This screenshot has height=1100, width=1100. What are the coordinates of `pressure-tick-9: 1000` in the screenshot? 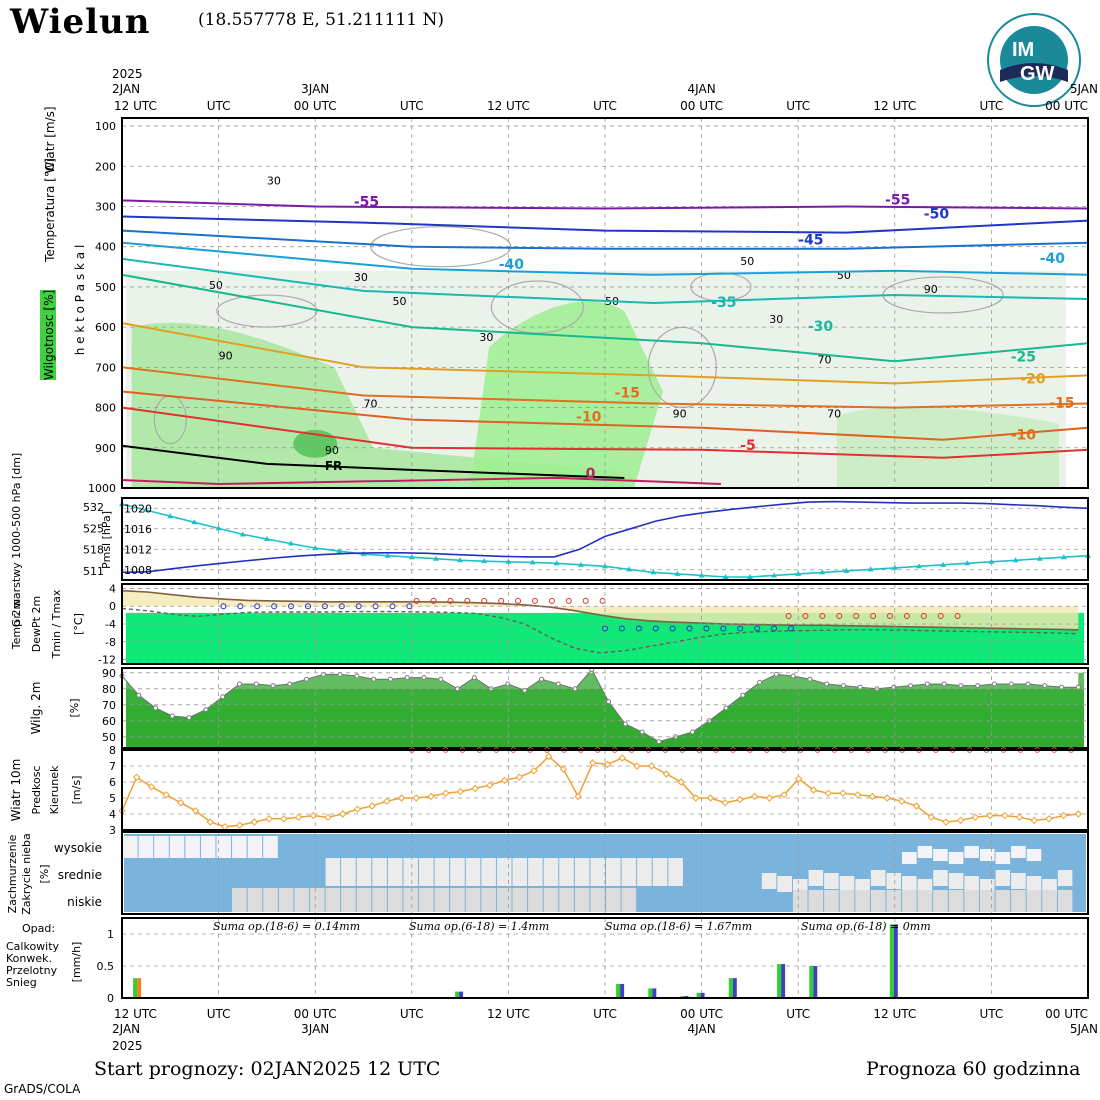 It's located at (102, 488).